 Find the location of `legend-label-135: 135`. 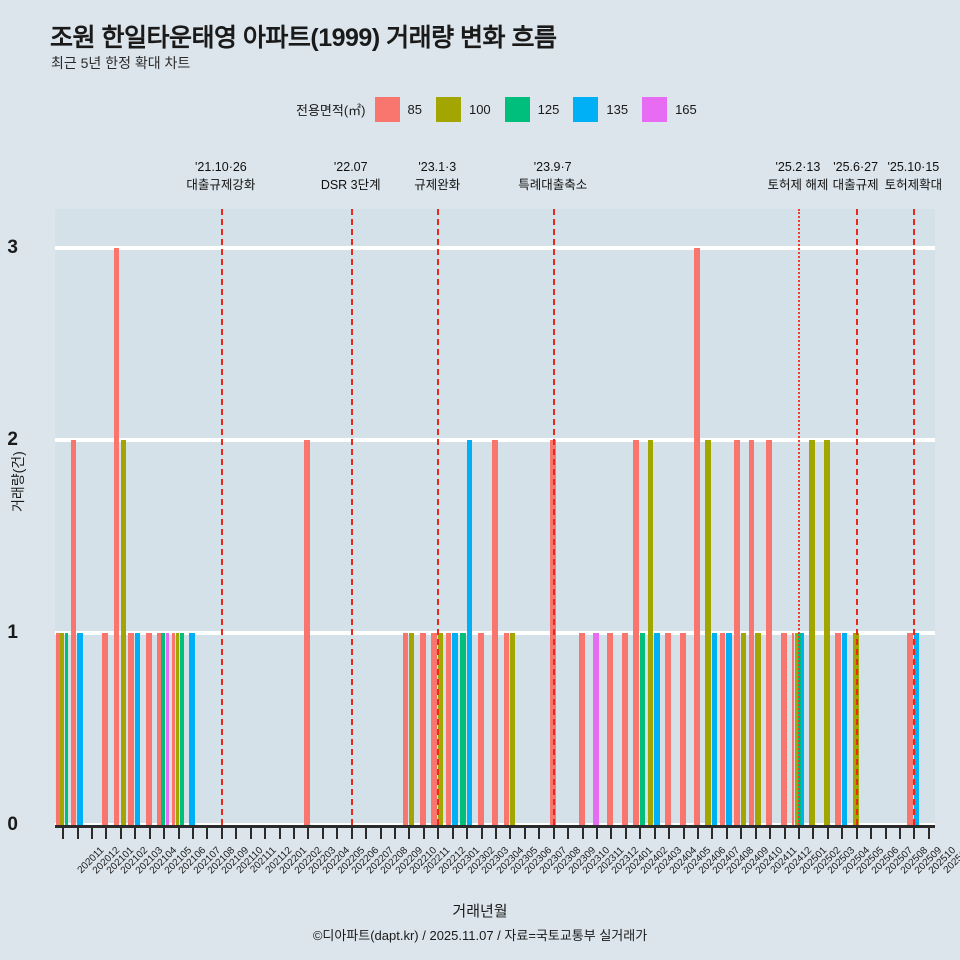

legend-label-135: 135 is located at coordinates (617, 109).